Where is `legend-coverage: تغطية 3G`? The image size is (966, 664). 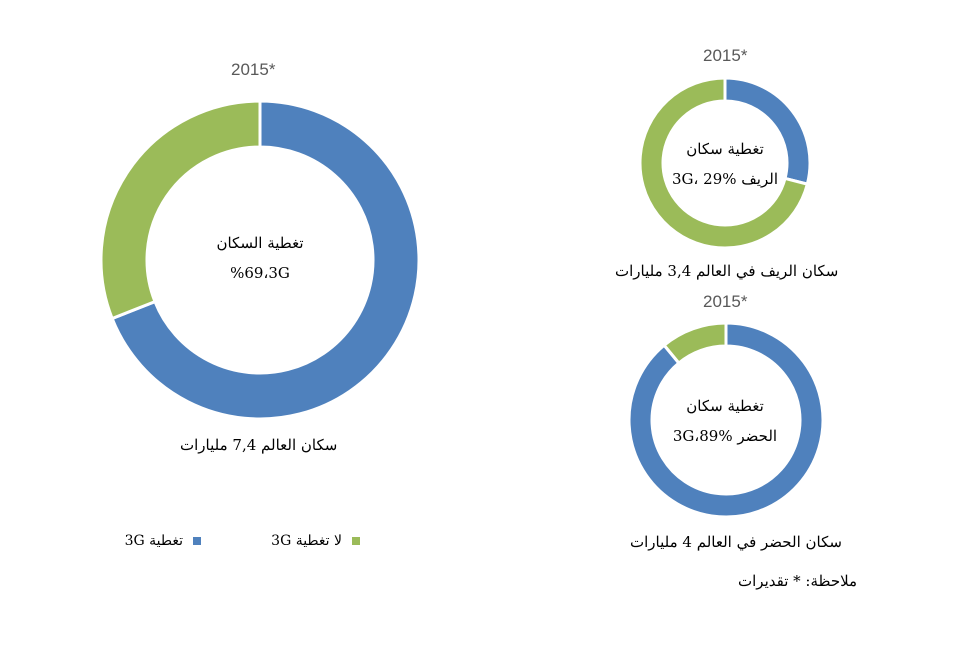
legend-coverage: تغطية 3G is located at coordinates (163, 541).